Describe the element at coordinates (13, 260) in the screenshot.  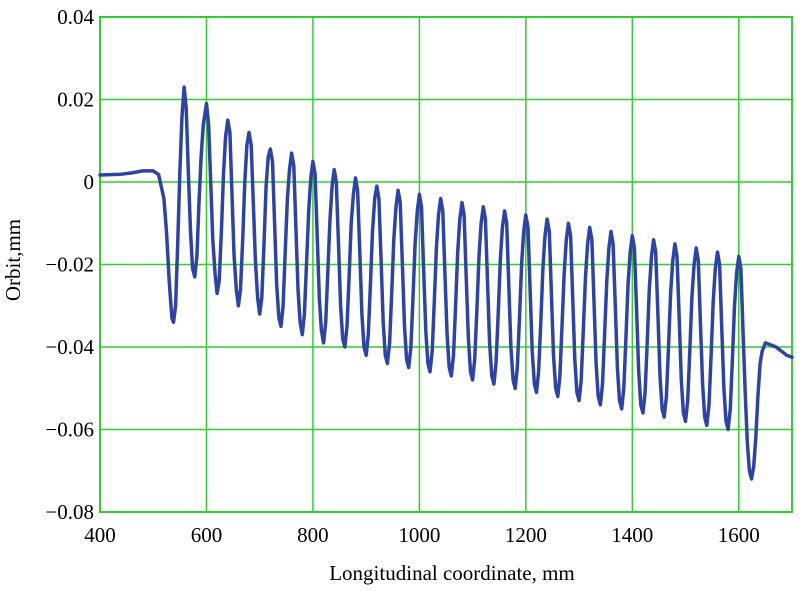
I see `y-axis-title: Orbit,mm` at that location.